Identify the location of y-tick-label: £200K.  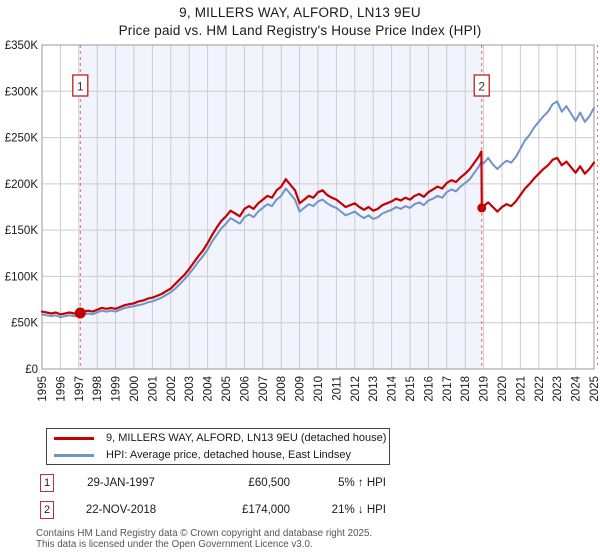
(22, 185).